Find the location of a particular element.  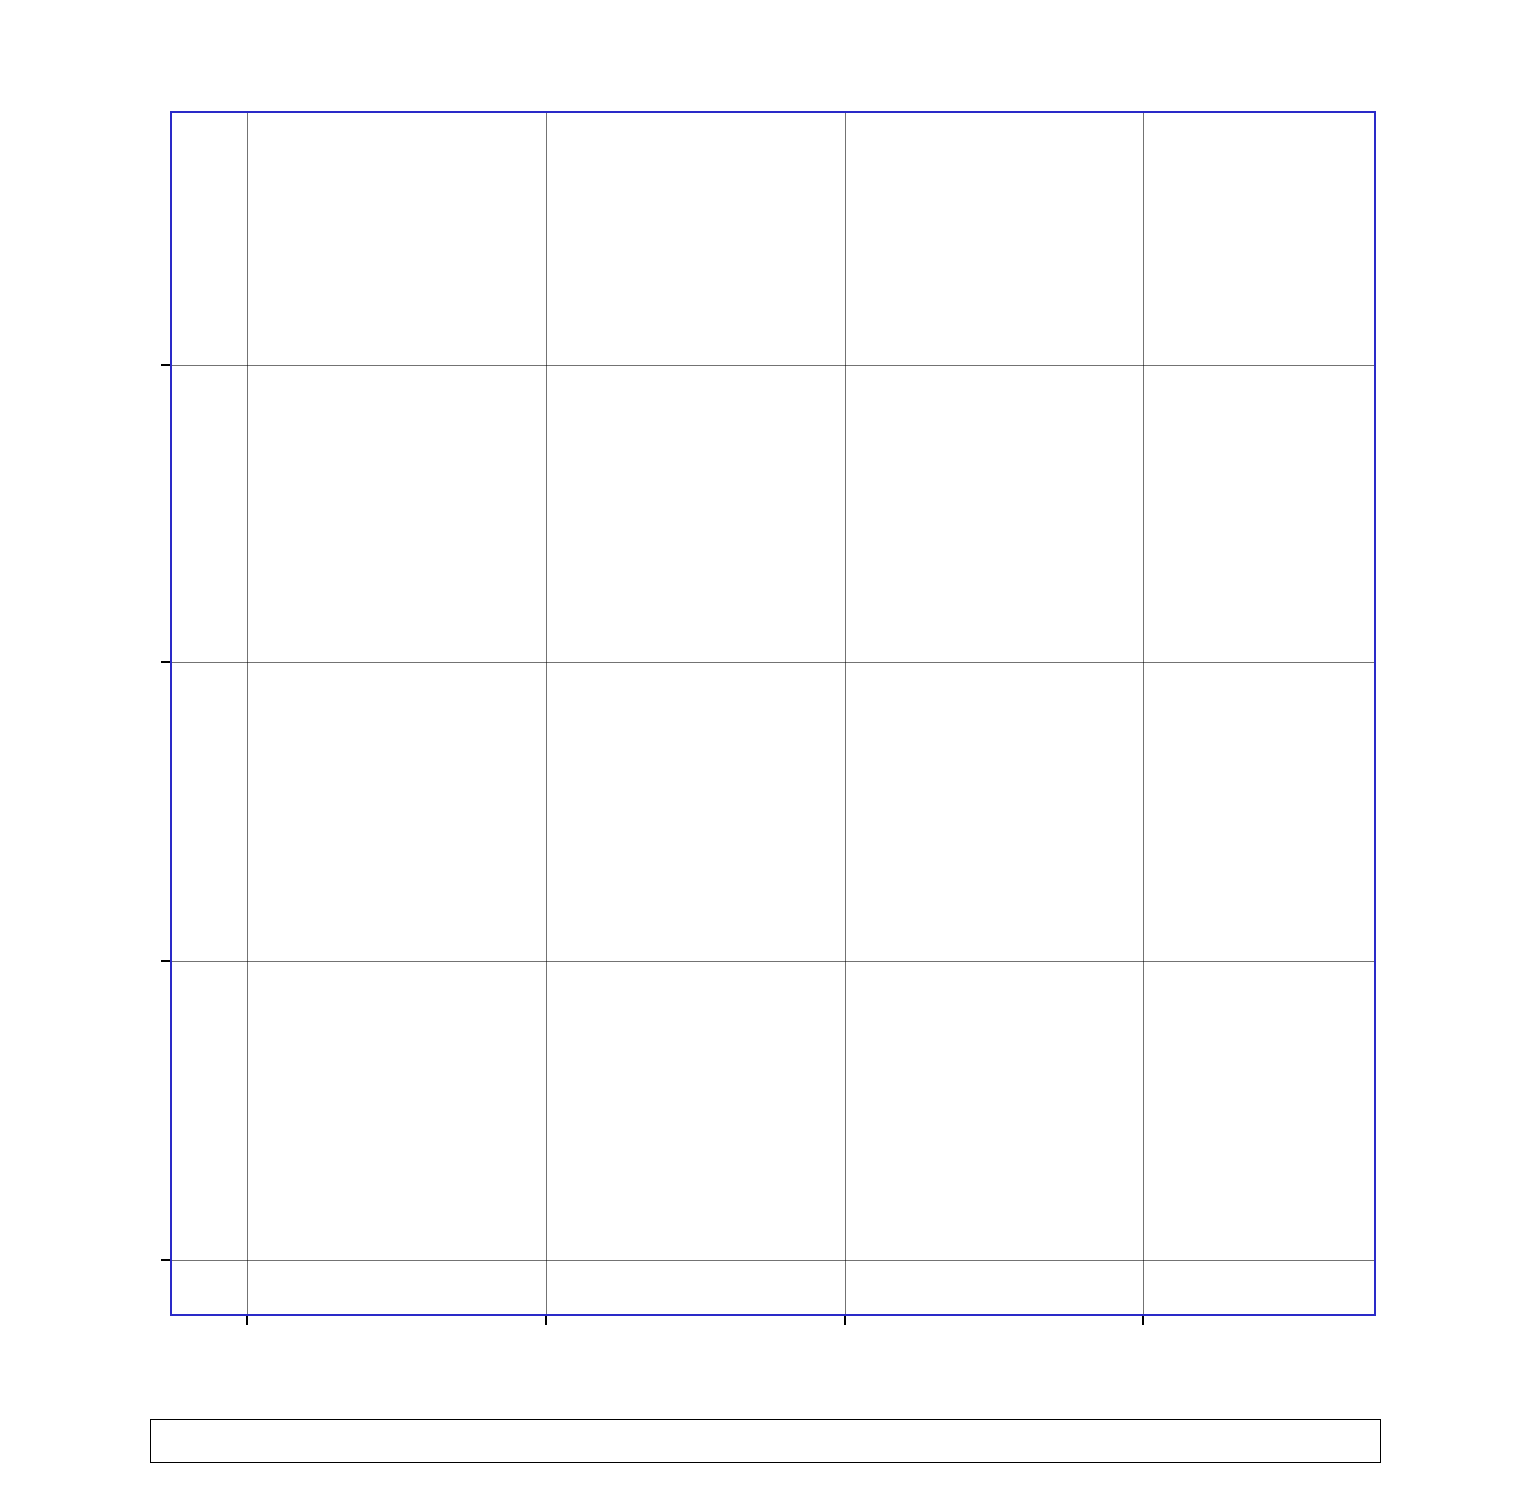

y-axis-unit is located at coordinates (107, 350).